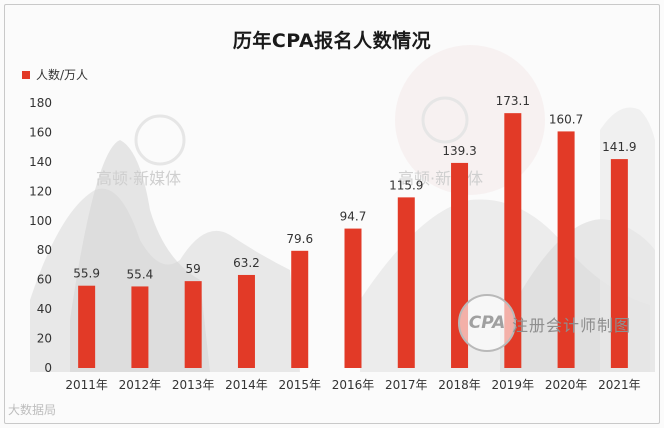 The height and width of the screenshot is (428, 664). What do you see at coordinates (62, 75) in the screenshot?
I see `legend-label: 人数/万人` at bounding box center [62, 75].